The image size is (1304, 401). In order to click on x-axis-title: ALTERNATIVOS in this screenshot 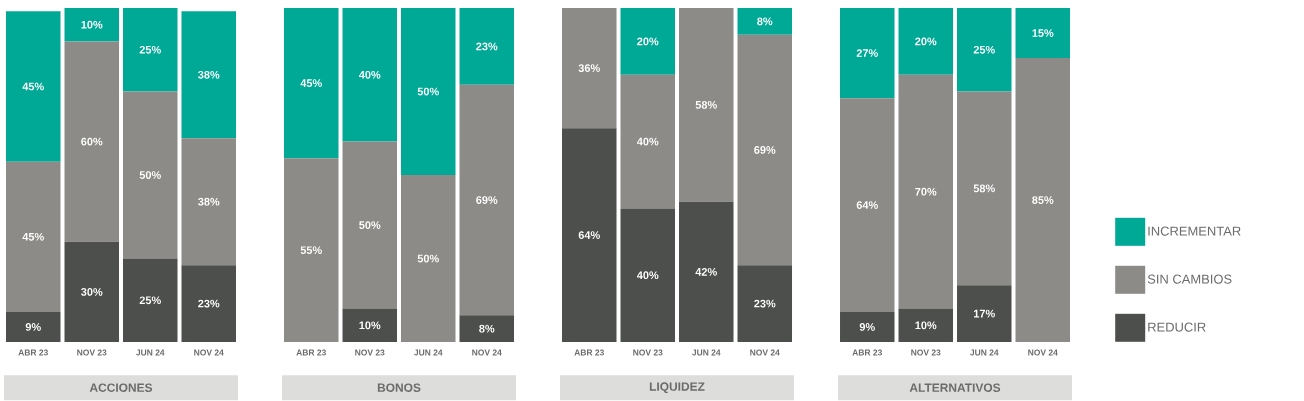, I will do `click(955, 387)`.